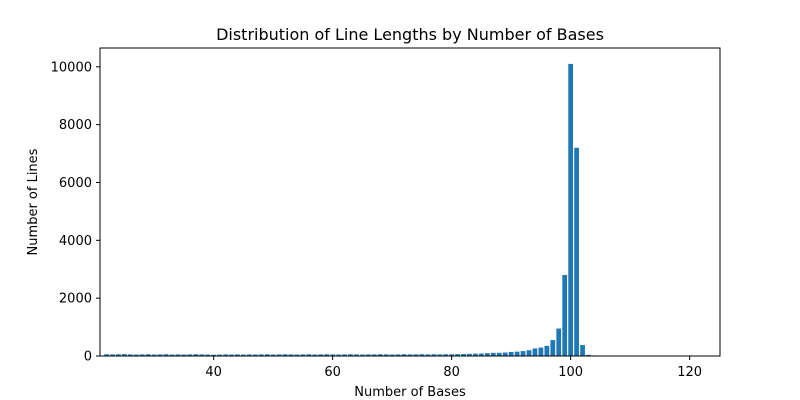 The height and width of the screenshot is (400, 800). What do you see at coordinates (75, 125) in the screenshot?
I see `y-tick-label-8000: 8000` at bounding box center [75, 125].